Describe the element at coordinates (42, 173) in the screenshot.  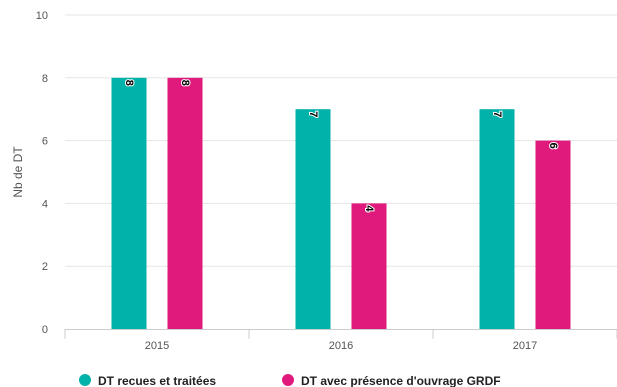
I see `y-axis-ticks: 0 2 4 6 8 10` at that location.